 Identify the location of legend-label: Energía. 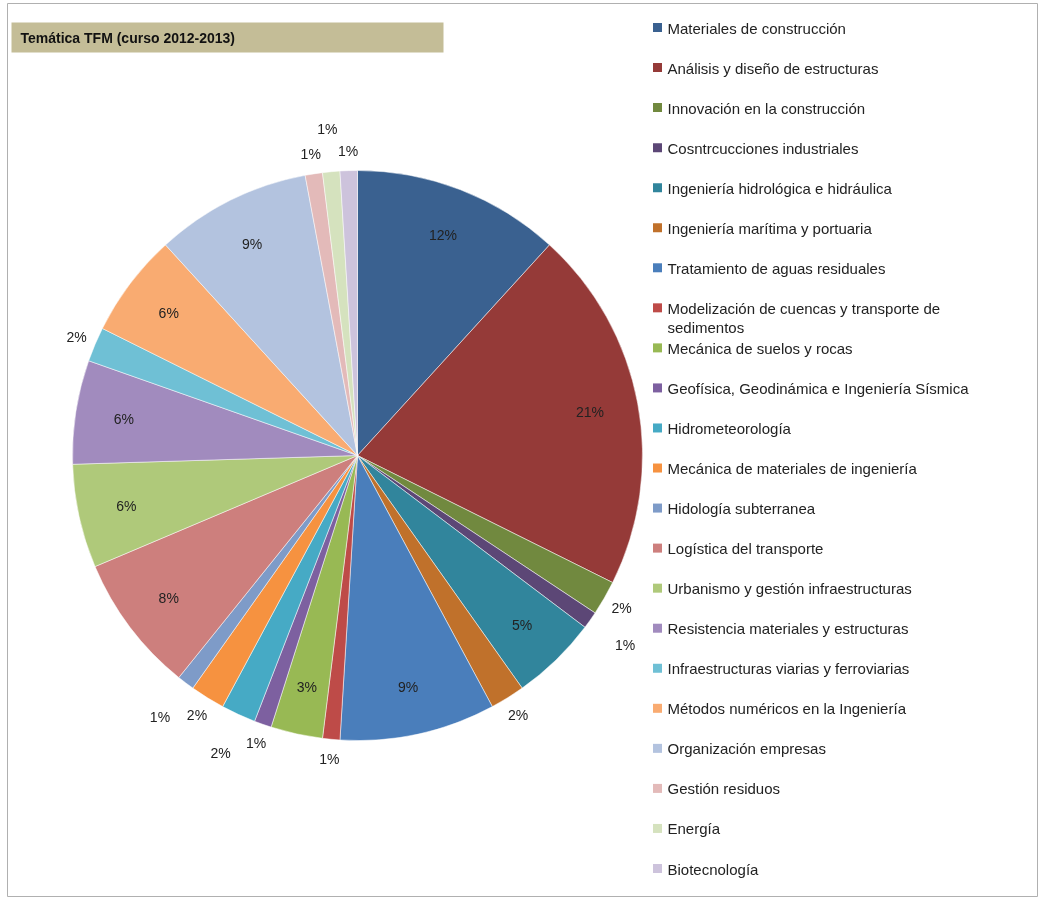
(694, 829).